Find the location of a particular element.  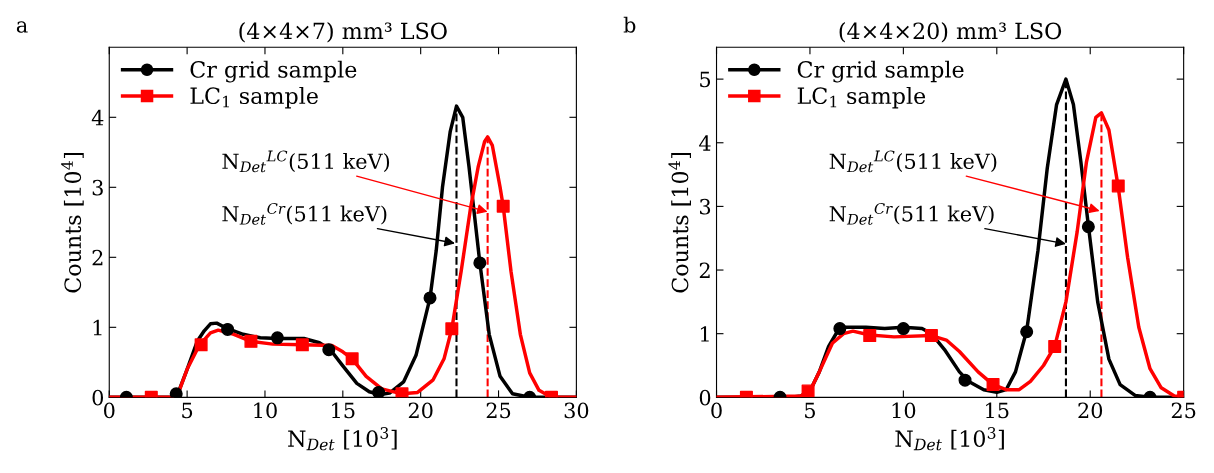

y-tick-label: 5 is located at coordinates (705, 79).